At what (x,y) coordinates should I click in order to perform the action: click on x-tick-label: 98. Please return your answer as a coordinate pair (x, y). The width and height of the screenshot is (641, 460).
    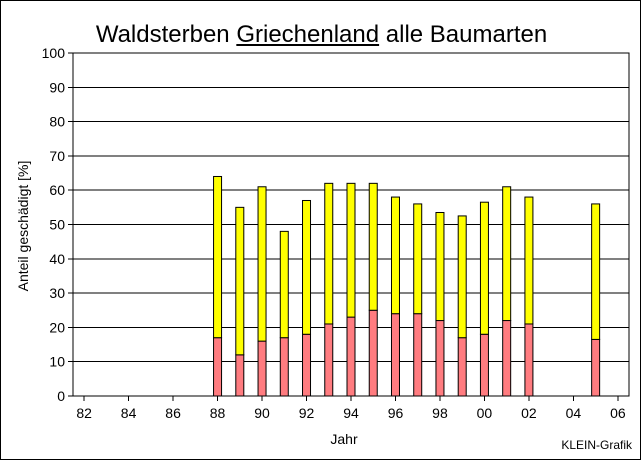
    Looking at the image, I should click on (440, 413).